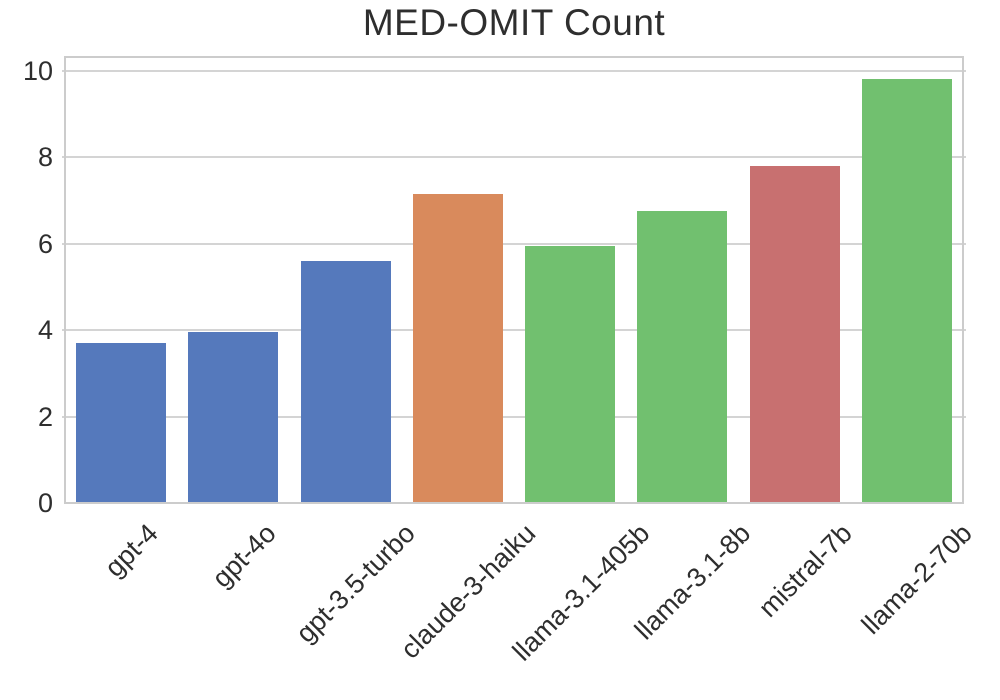 The height and width of the screenshot is (700, 1000). Describe the element at coordinates (457, 348) in the screenshot. I see `bar-claude-3-haiku` at that location.